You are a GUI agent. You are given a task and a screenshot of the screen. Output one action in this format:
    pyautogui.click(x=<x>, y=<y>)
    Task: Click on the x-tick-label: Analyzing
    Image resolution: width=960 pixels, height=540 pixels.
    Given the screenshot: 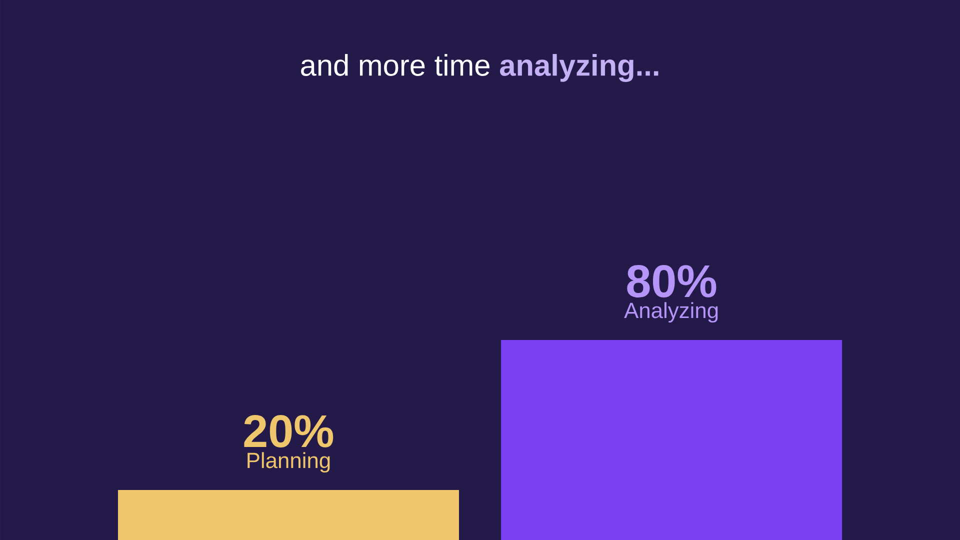 What is the action you would take?
    pyautogui.click(x=671, y=312)
    